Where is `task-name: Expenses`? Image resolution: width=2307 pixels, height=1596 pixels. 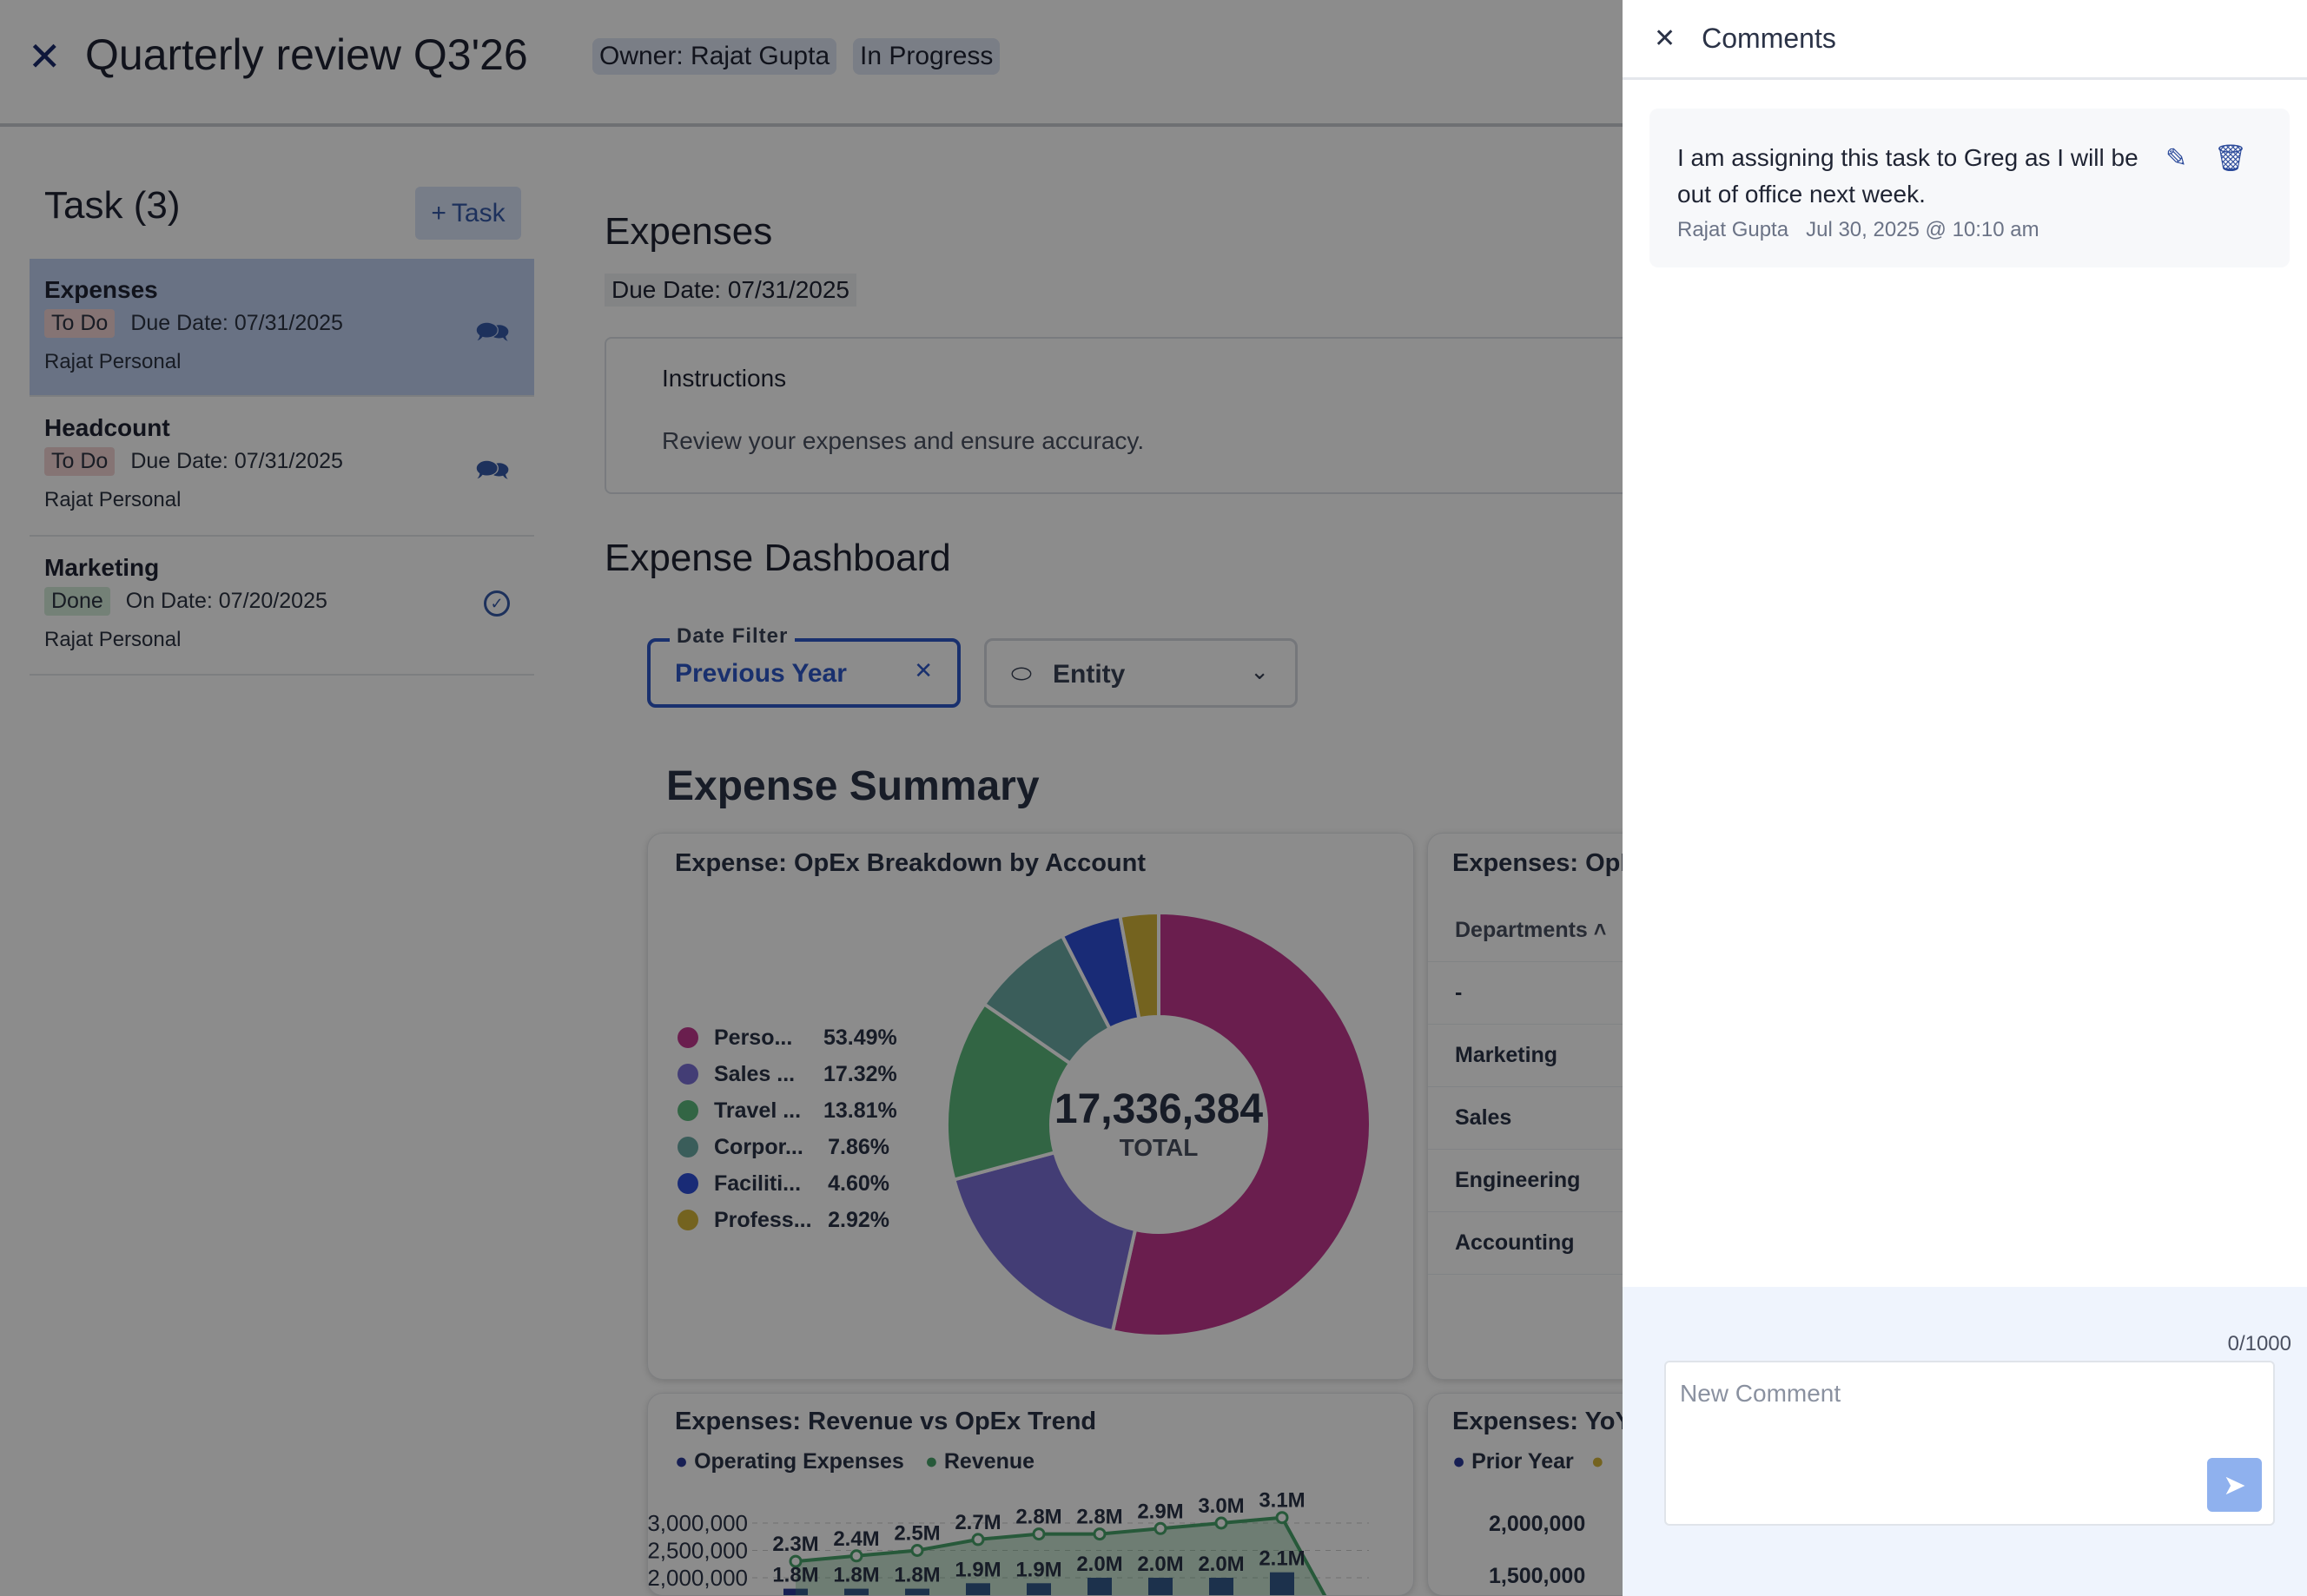 task-name: Expenses is located at coordinates (101, 289).